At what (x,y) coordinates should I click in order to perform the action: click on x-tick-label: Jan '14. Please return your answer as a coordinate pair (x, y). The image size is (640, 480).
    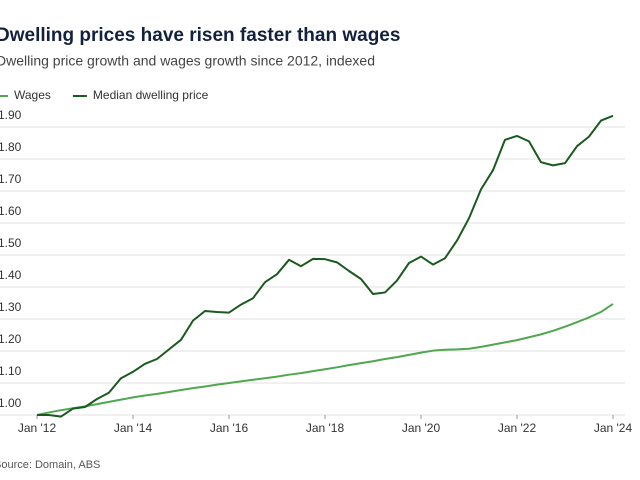
    Looking at the image, I should click on (133, 428).